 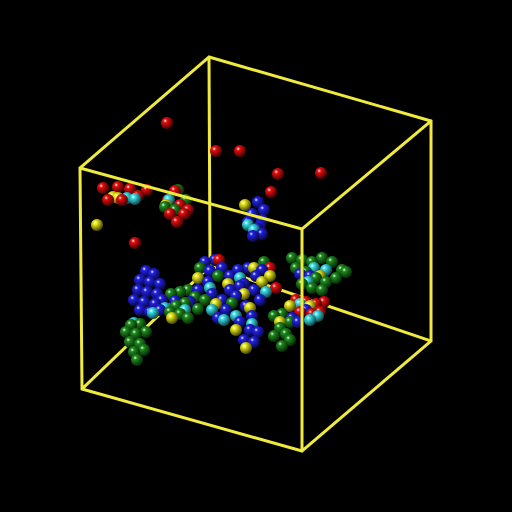 What do you see at coordinates (144, 112) in the screenshot?
I see `box-edge-ftl-btl` at bounding box center [144, 112].